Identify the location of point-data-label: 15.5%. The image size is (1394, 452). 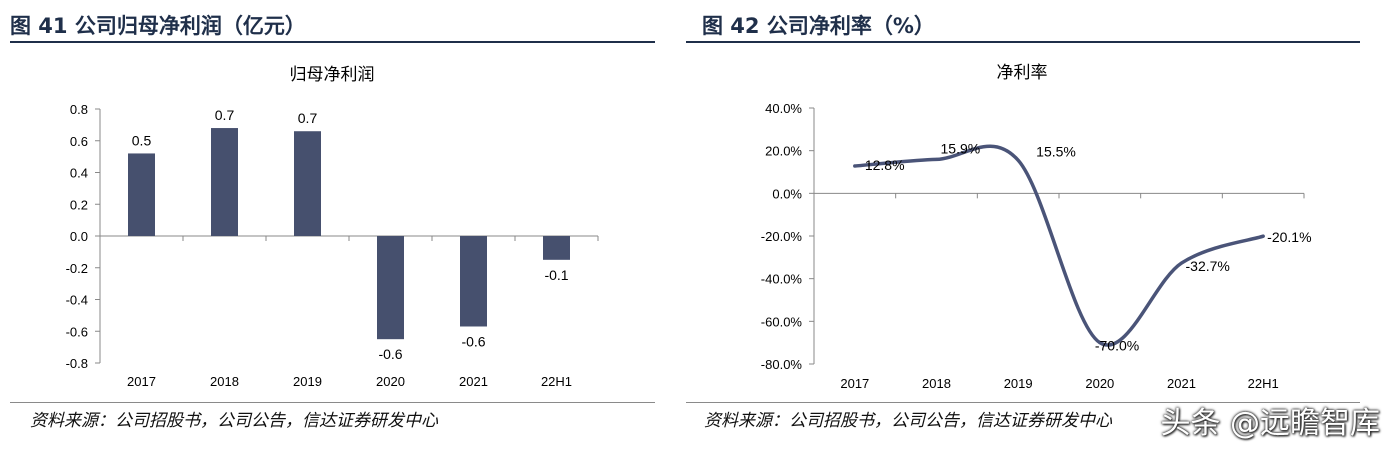
(1056, 151).